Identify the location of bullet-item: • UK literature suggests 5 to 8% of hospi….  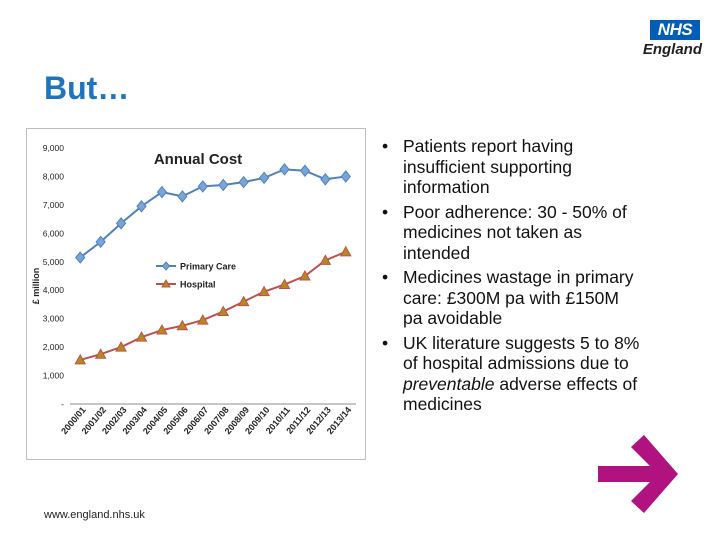
(509, 374).